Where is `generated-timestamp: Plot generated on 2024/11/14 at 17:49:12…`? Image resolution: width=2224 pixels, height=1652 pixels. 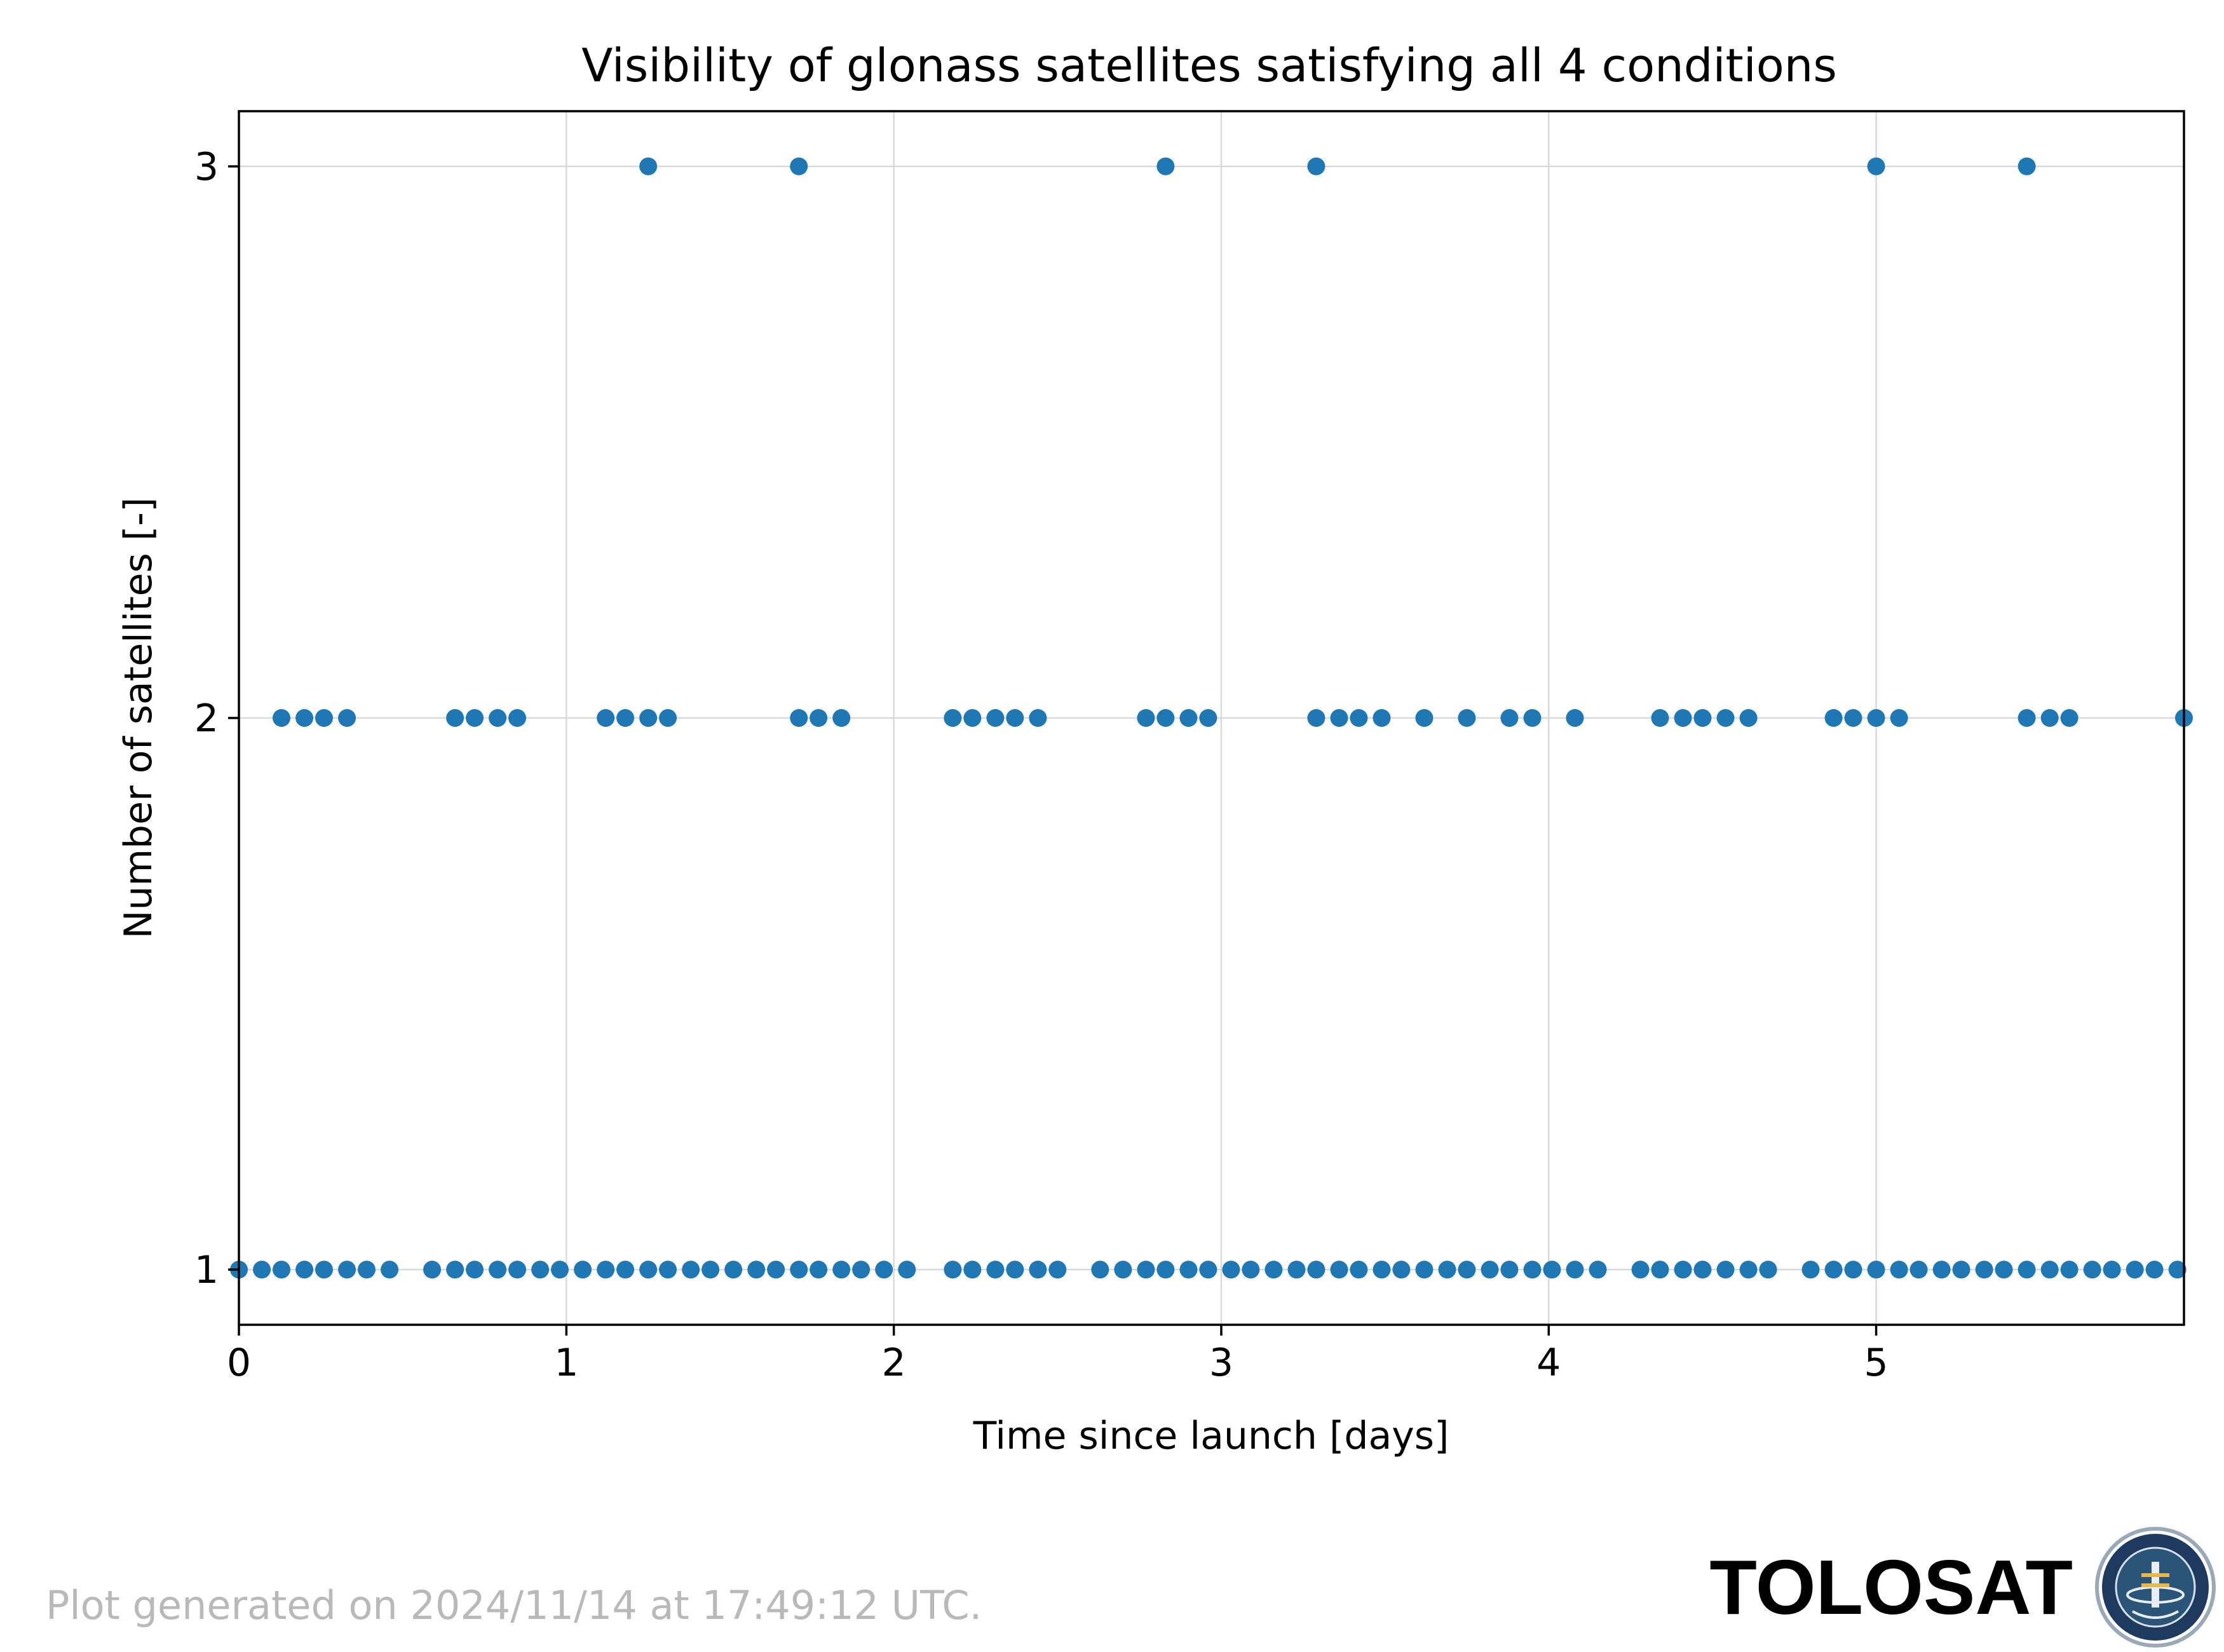
generated-timestamp: Plot generated on 2024/11/14 at 17:49:12… is located at coordinates (514, 1605).